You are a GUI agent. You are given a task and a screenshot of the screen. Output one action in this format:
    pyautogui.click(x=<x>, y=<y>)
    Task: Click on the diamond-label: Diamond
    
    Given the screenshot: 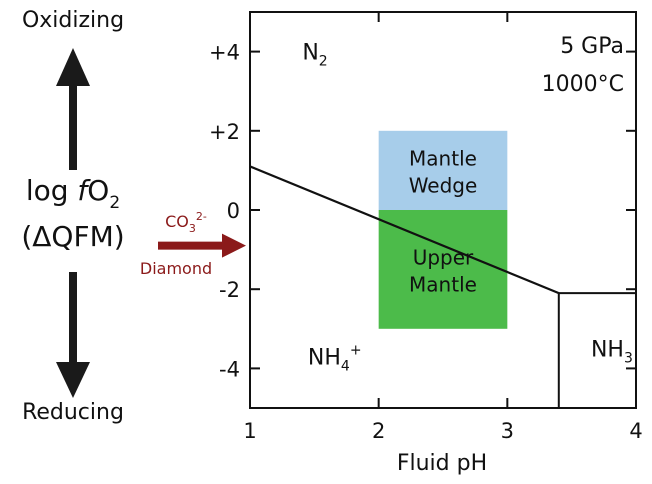 What is the action you would take?
    pyautogui.click(x=176, y=268)
    